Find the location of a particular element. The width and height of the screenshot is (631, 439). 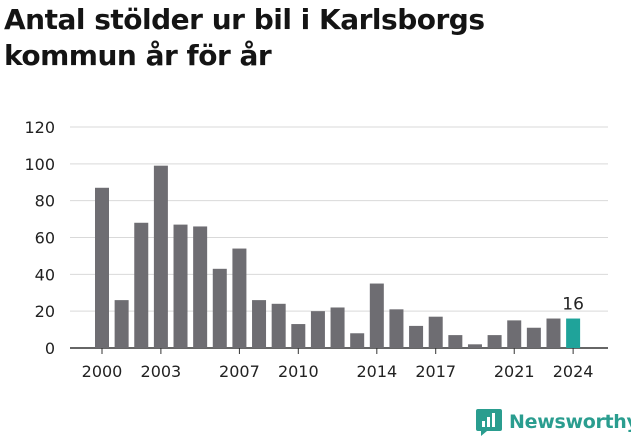

brand-logo: Newsworthy is located at coordinates (553, 422).